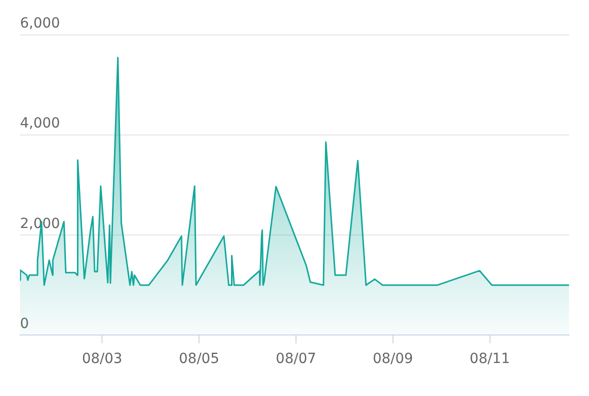 The width and height of the screenshot is (589, 396). Describe the element at coordinates (199, 359) in the screenshot. I see `x-tick-label: 08/05` at that location.